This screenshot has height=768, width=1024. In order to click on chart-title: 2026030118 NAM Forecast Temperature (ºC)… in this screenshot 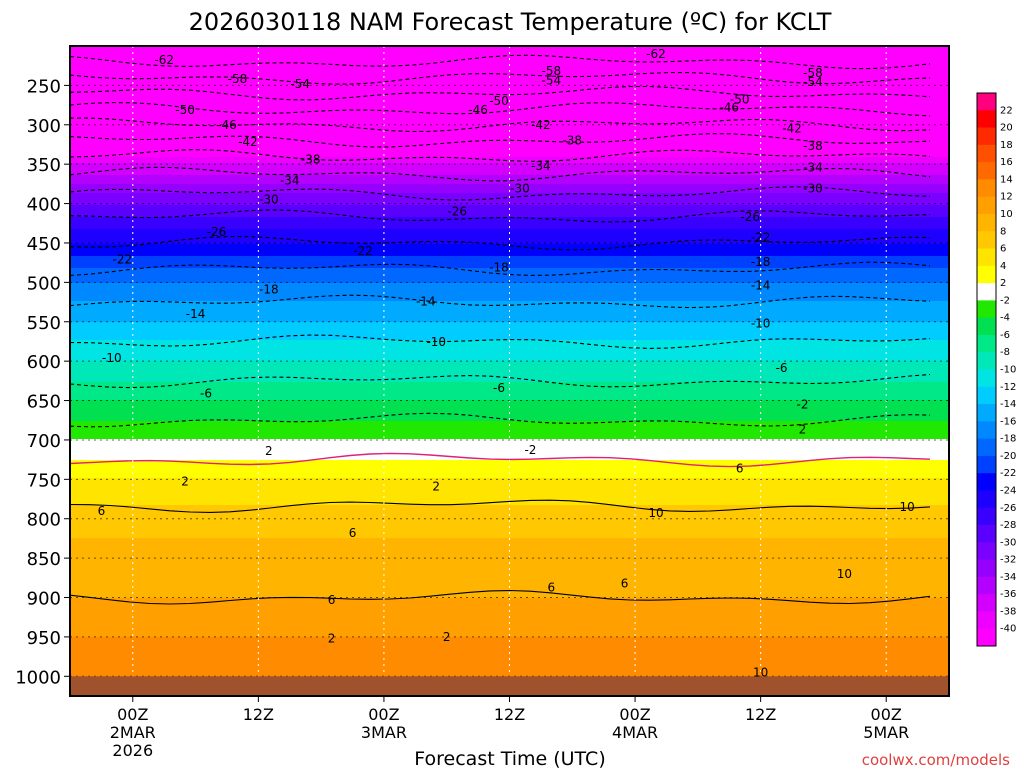, I will do `click(510, 22)`.